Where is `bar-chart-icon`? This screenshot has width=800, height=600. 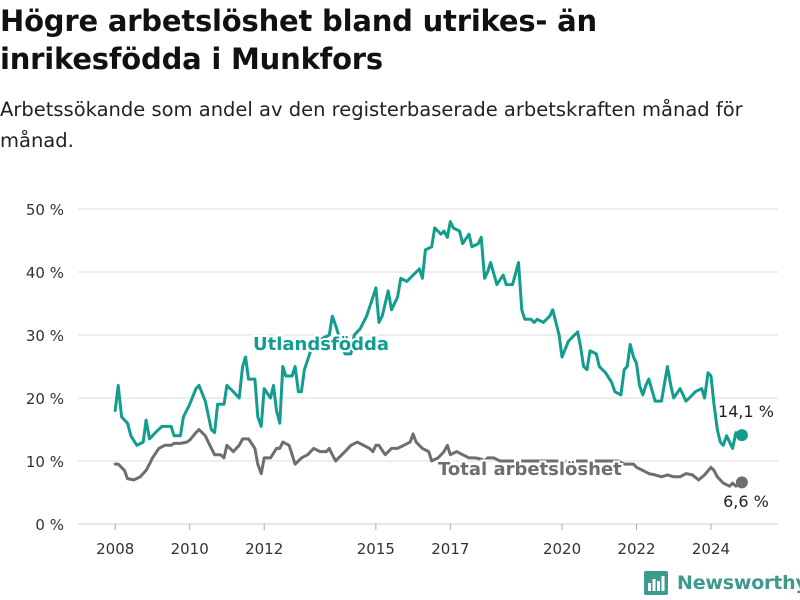 bar-chart-icon is located at coordinates (656, 583).